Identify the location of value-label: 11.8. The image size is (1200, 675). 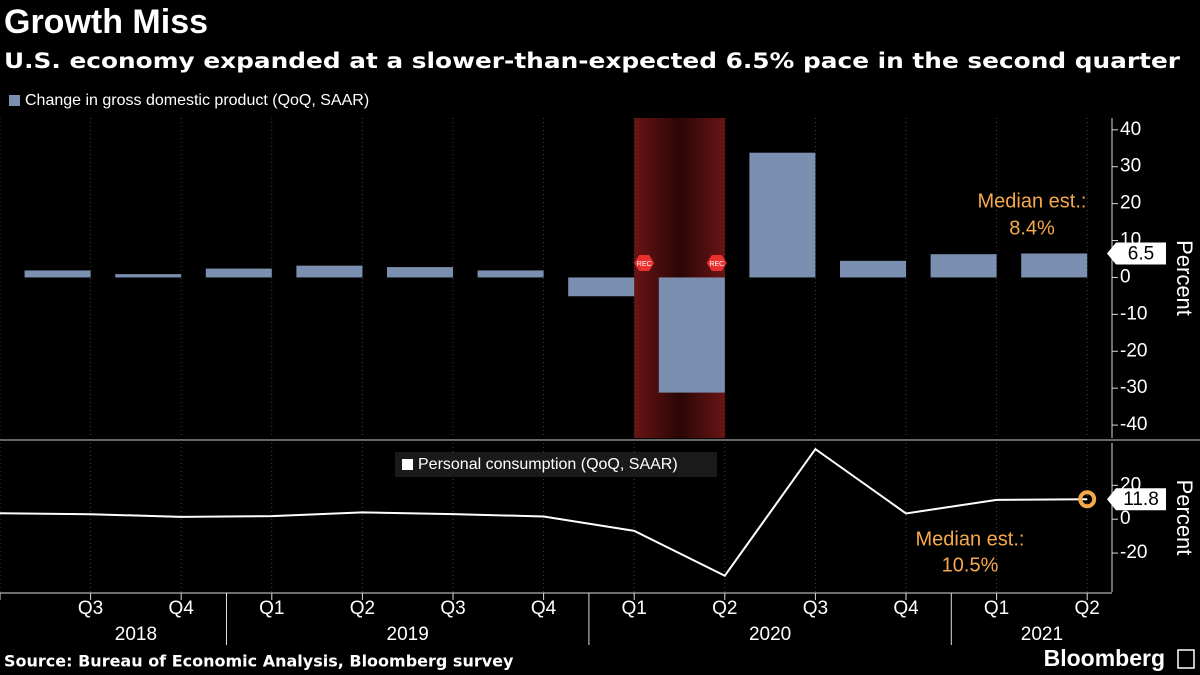
(1141, 499).